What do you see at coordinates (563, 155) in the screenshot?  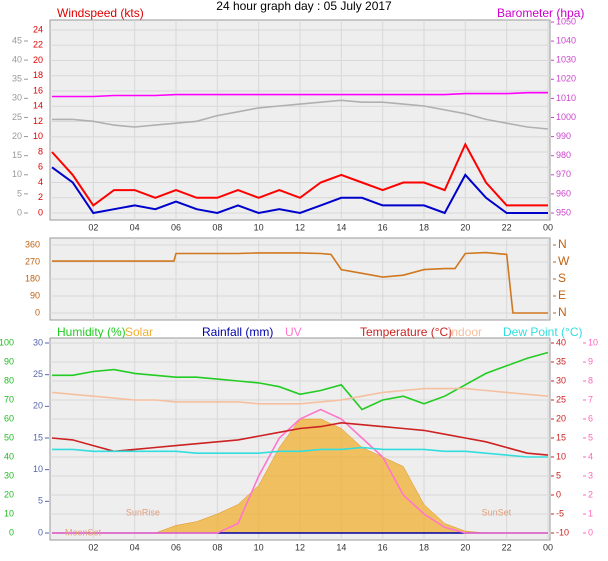 I see `y2-tick-label: 980` at bounding box center [563, 155].